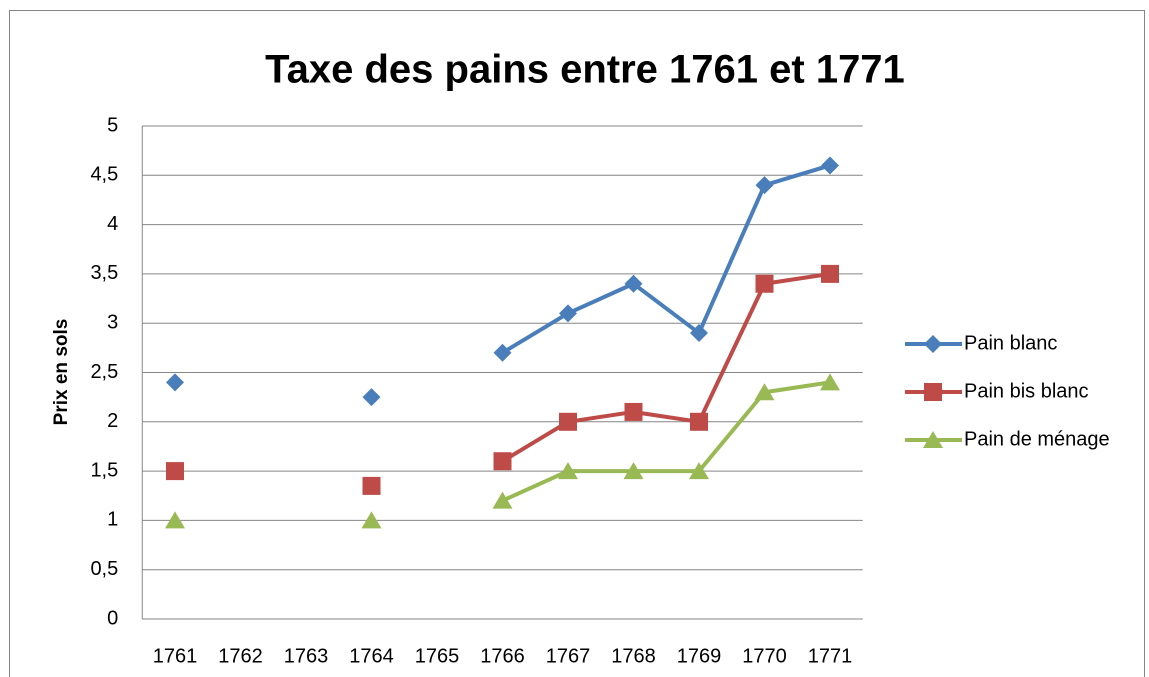  Describe the element at coordinates (830, 656) in the screenshot. I see `x-tick-label: 1771` at that location.